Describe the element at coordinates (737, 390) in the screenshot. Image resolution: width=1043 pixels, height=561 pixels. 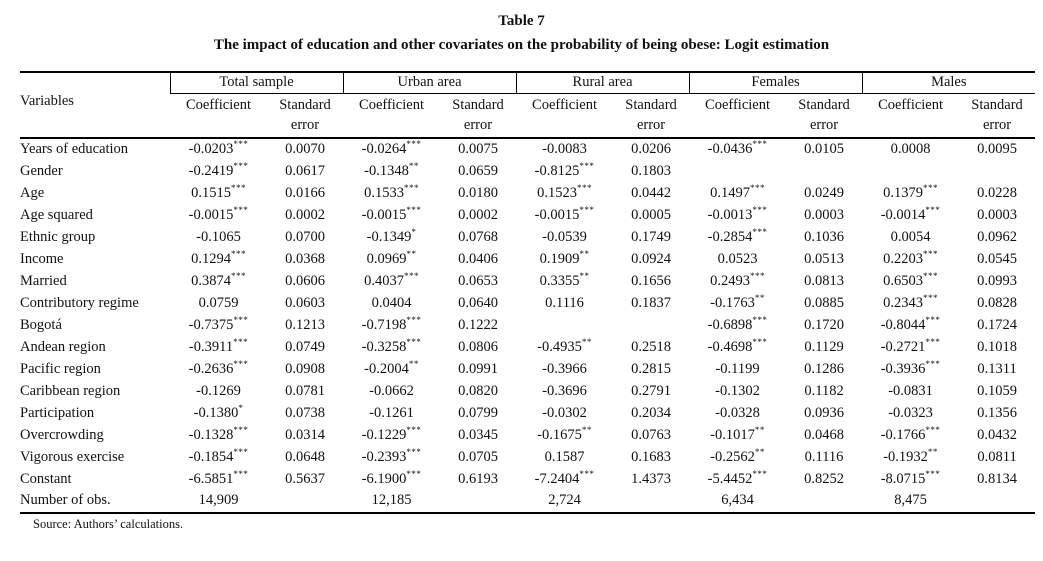
I see `coefficient-value: -0.1302` at that location.